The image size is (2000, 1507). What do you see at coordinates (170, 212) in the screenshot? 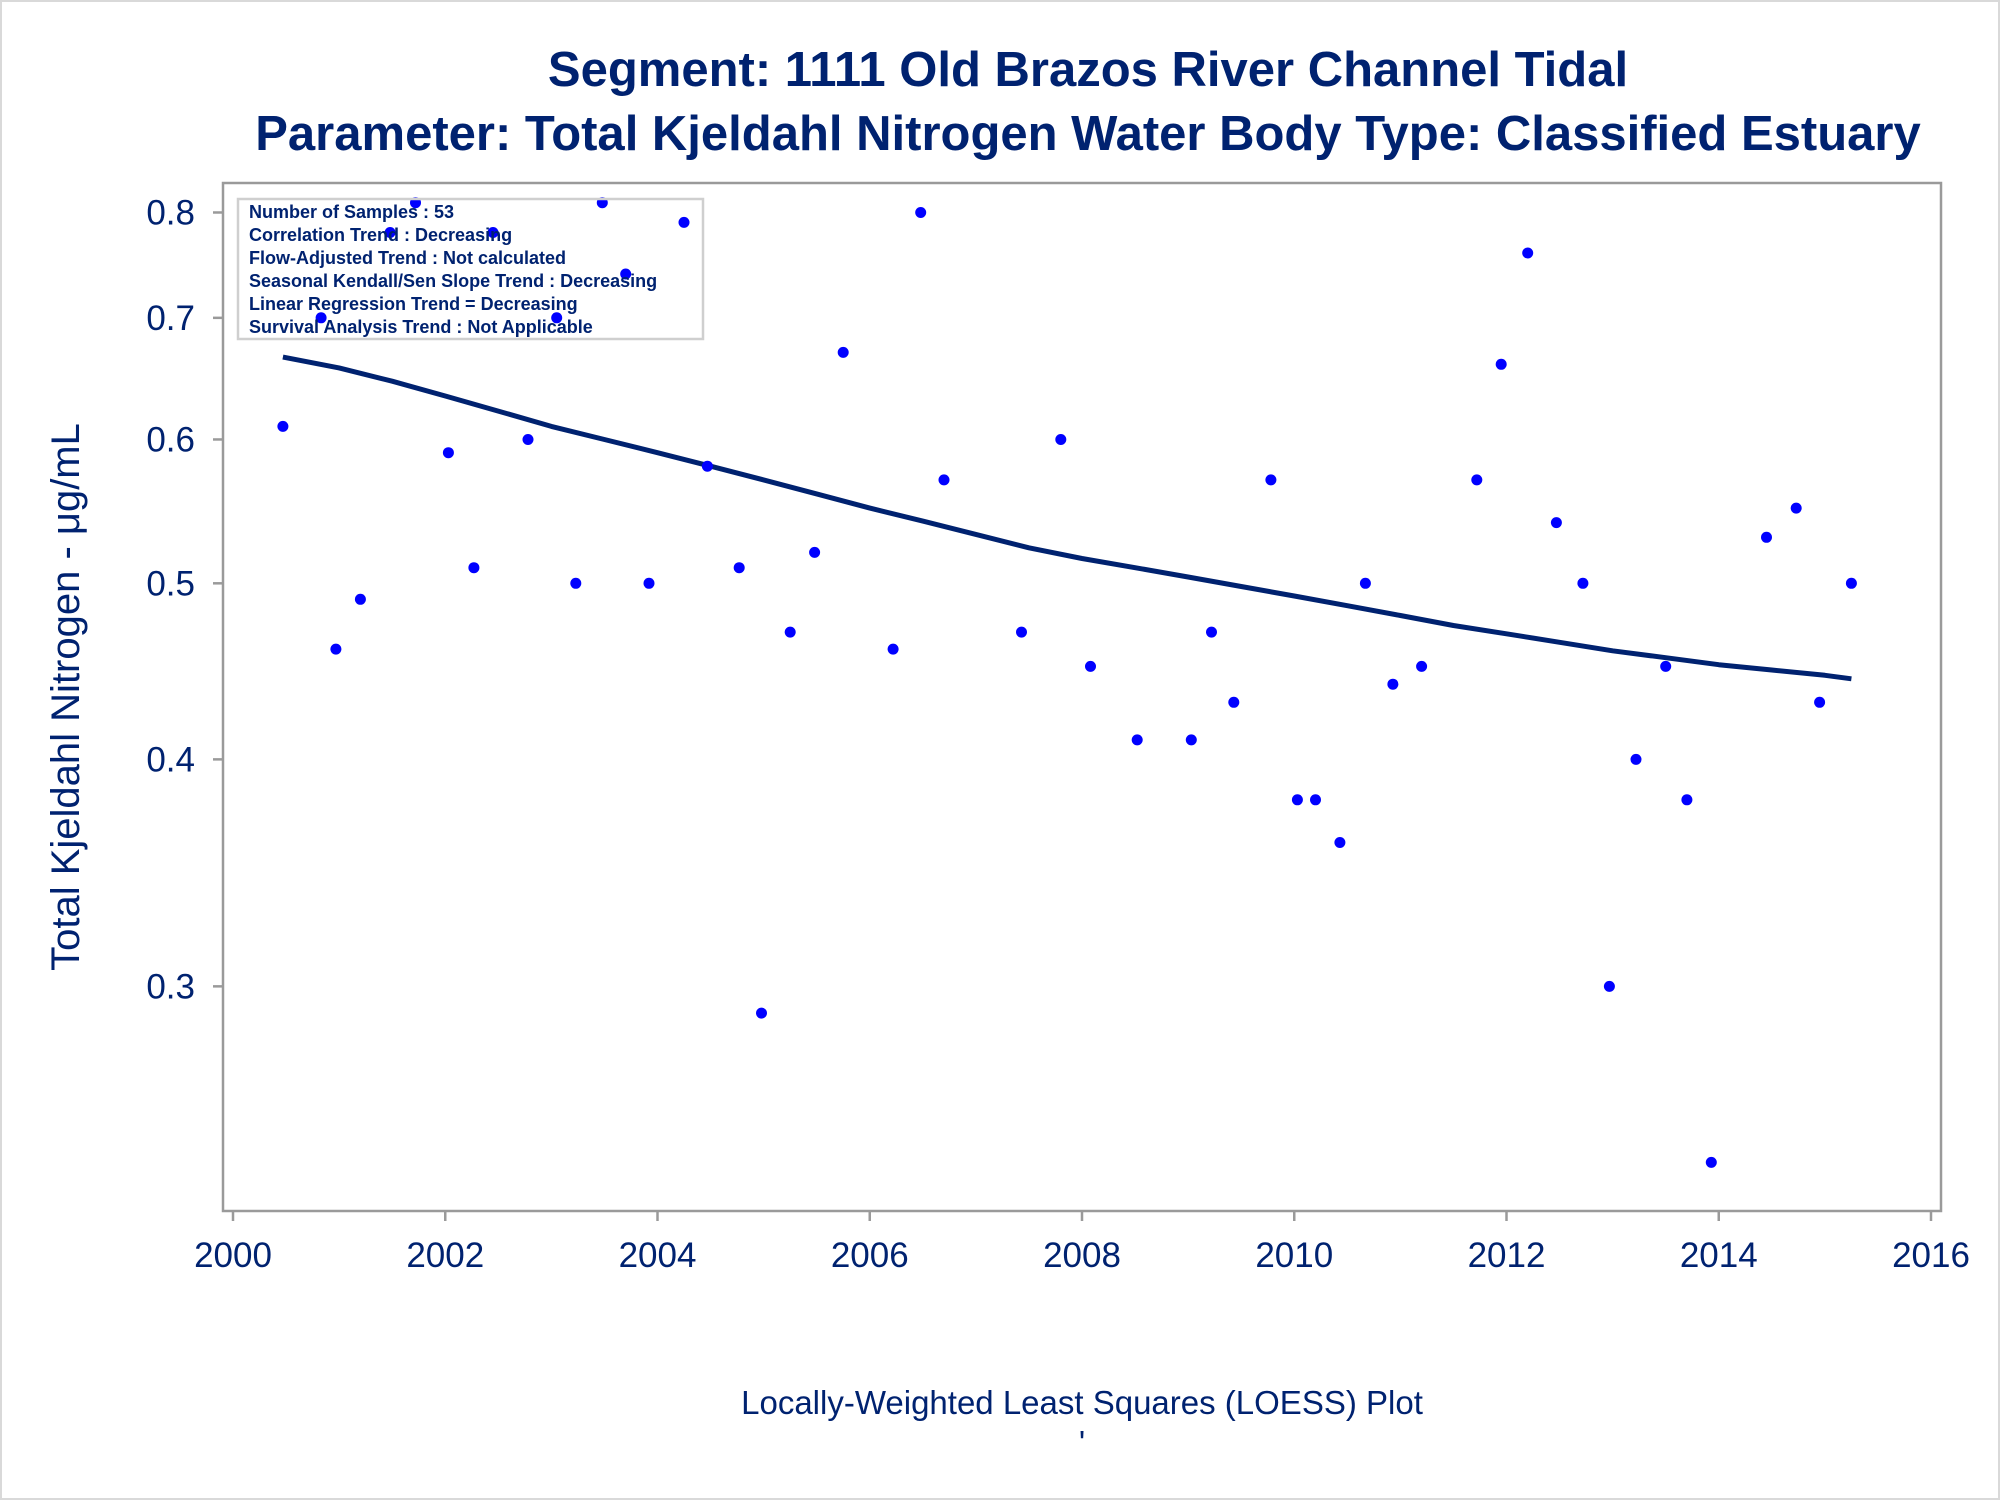
I see `y-tick-label: 0.8` at bounding box center [170, 212].